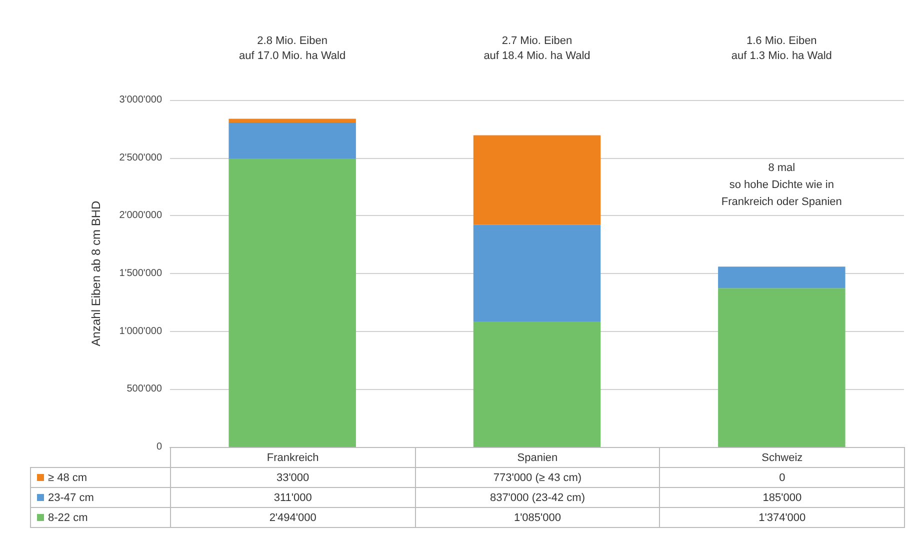 Image resolution: width=912 pixels, height=541 pixels. What do you see at coordinates (293, 477) in the screenshot?
I see `data-label: 33'000` at bounding box center [293, 477].